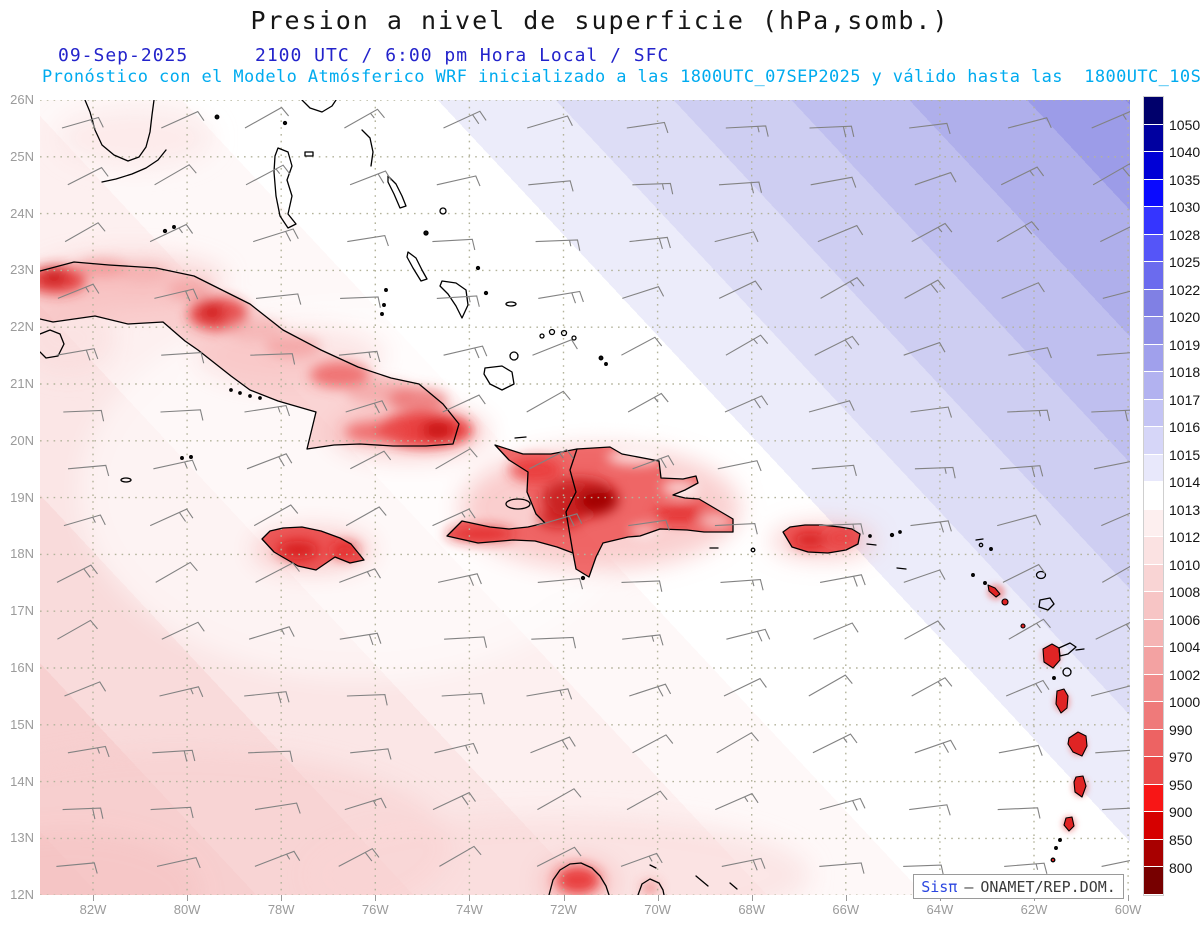 The width and height of the screenshot is (1200, 927). I want to click on island-marie-galante, so click(1067, 672).